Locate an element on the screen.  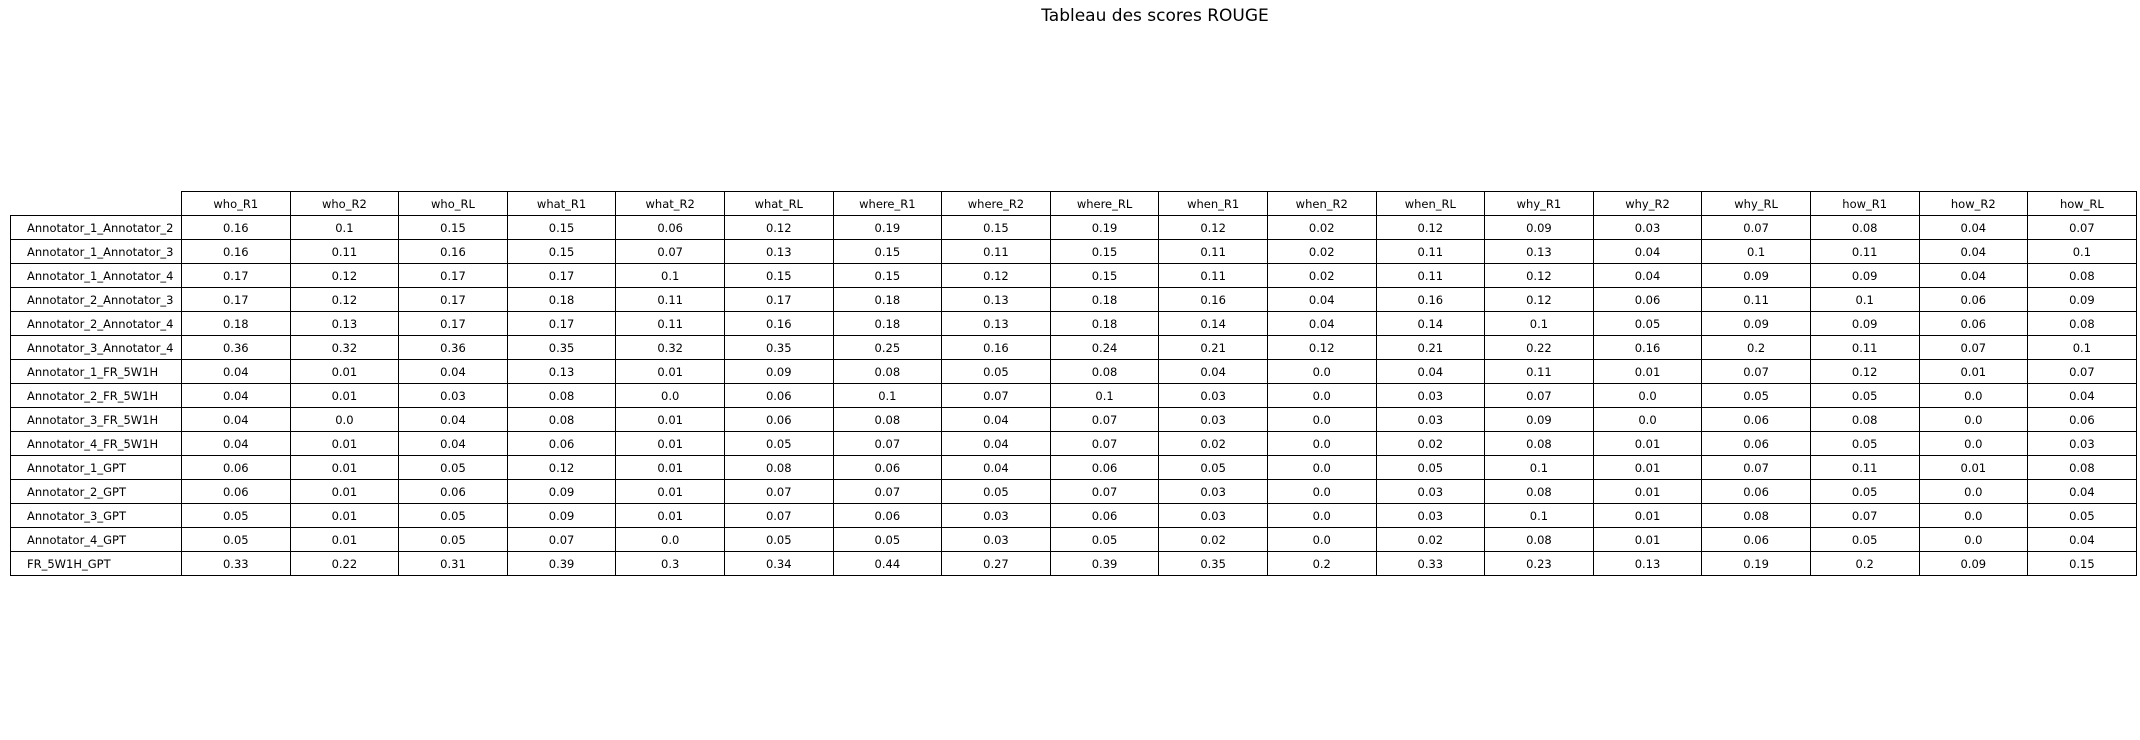
row-label: Annotator_2_GPT is located at coordinates (96, 491).